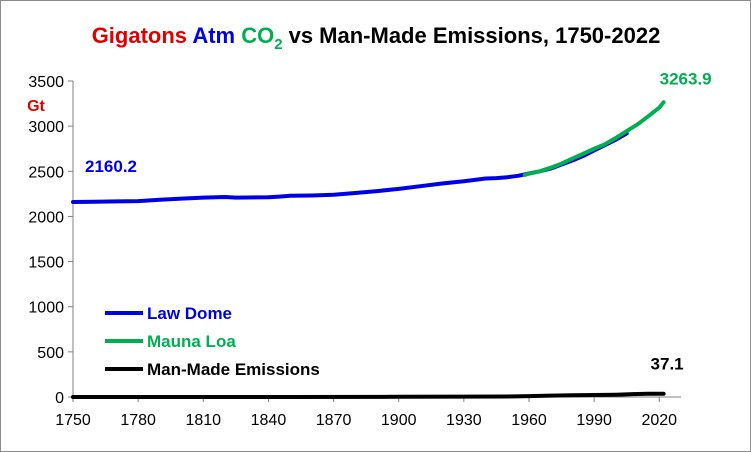  I want to click on x-tick-label: 1840, so click(269, 420).